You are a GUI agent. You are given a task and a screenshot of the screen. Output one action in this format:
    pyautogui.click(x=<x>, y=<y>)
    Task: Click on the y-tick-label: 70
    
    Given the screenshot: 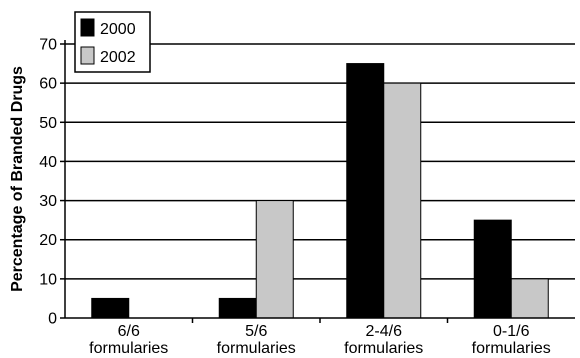 What is the action you would take?
    pyautogui.click(x=48, y=45)
    